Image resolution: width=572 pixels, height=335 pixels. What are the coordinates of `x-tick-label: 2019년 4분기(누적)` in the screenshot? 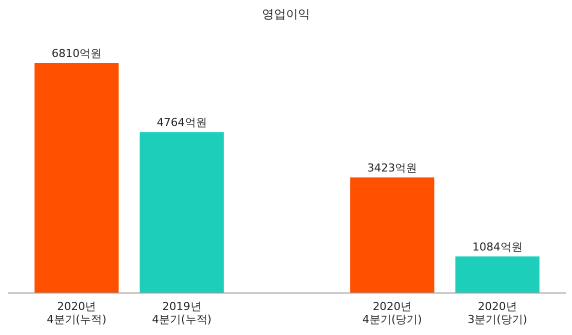 It's located at (182, 313).